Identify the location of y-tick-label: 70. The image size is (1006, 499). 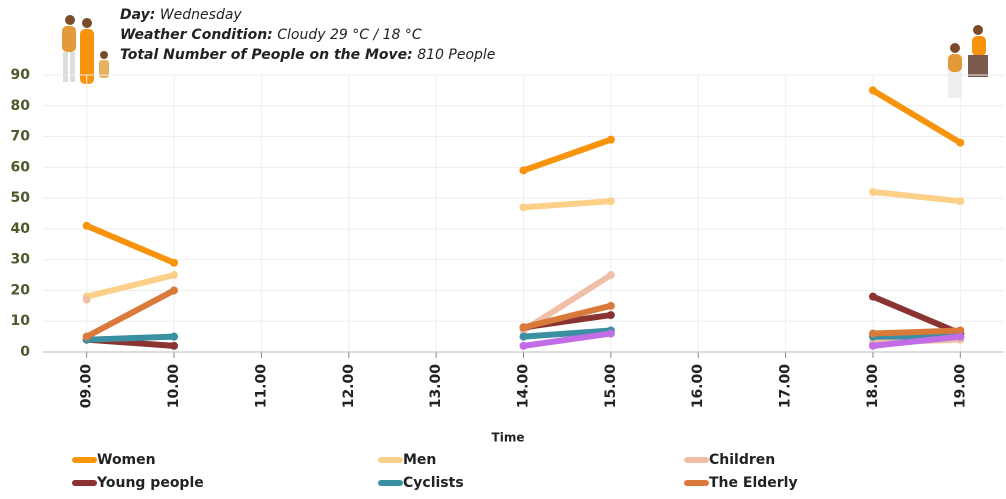
(21, 137).